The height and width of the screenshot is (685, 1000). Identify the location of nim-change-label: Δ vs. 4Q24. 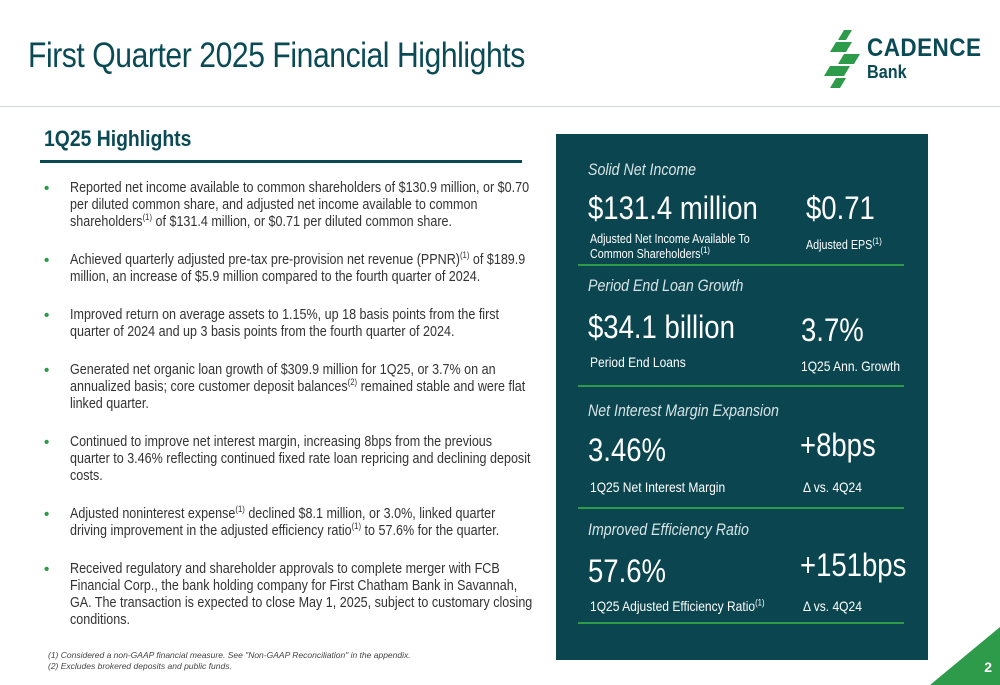
(832, 487).